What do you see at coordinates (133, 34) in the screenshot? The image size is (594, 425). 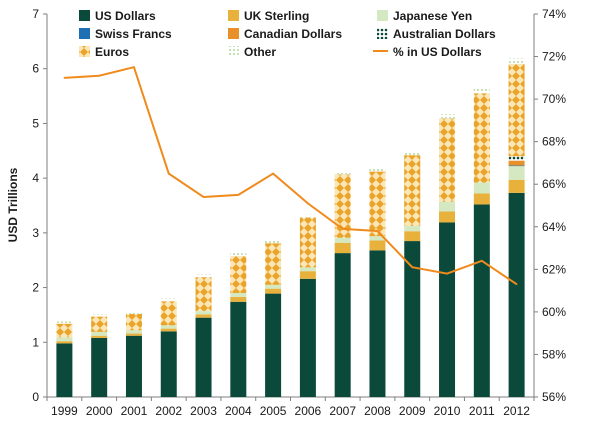 I see `legend-label: Swiss Francs` at bounding box center [133, 34].